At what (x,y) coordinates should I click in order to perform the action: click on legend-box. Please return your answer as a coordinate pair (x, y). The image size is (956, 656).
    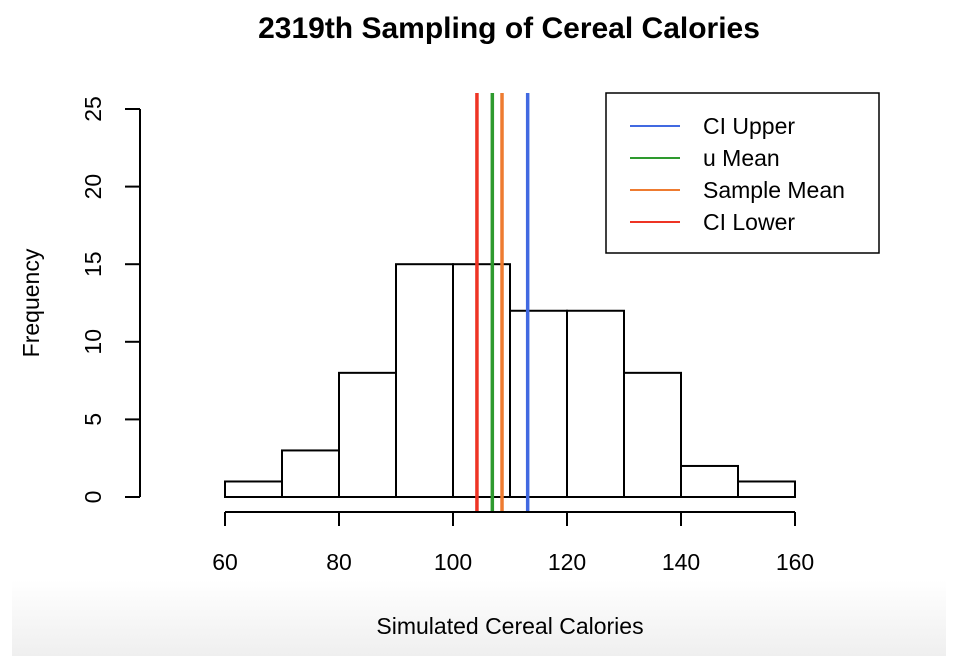
    Looking at the image, I should click on (742, 173).